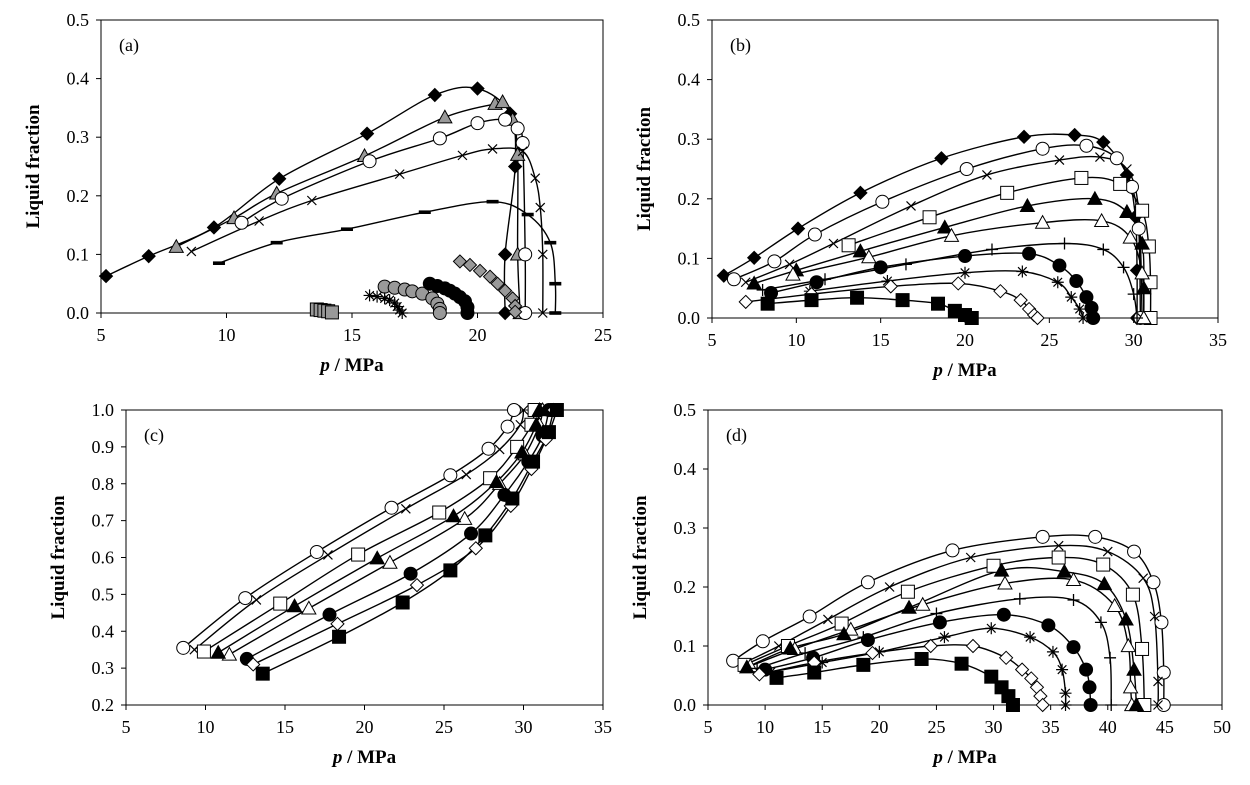  Describe the element at coordinates (689, 318) in the screenshot. I see `y-tick-label: 0.0` at that location.